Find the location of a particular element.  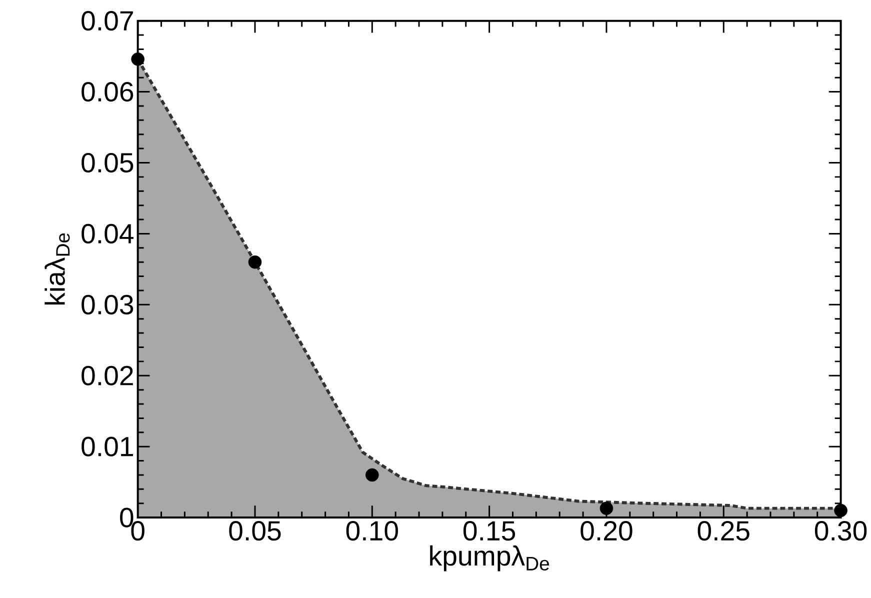

y-tick-label: 0.05 is located at coordinates (108, 163).